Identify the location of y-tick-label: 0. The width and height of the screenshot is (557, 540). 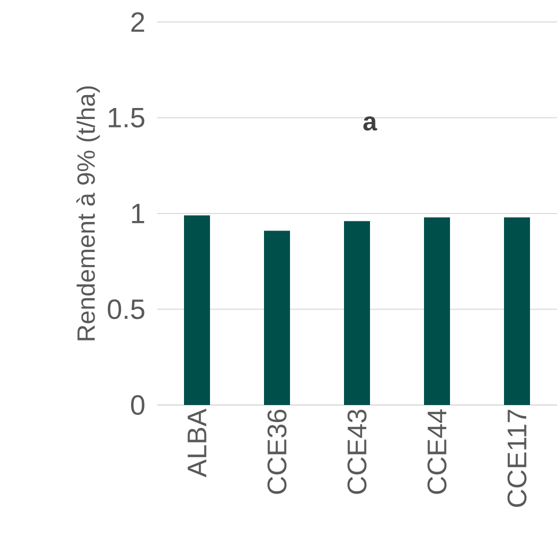
(137, 405).